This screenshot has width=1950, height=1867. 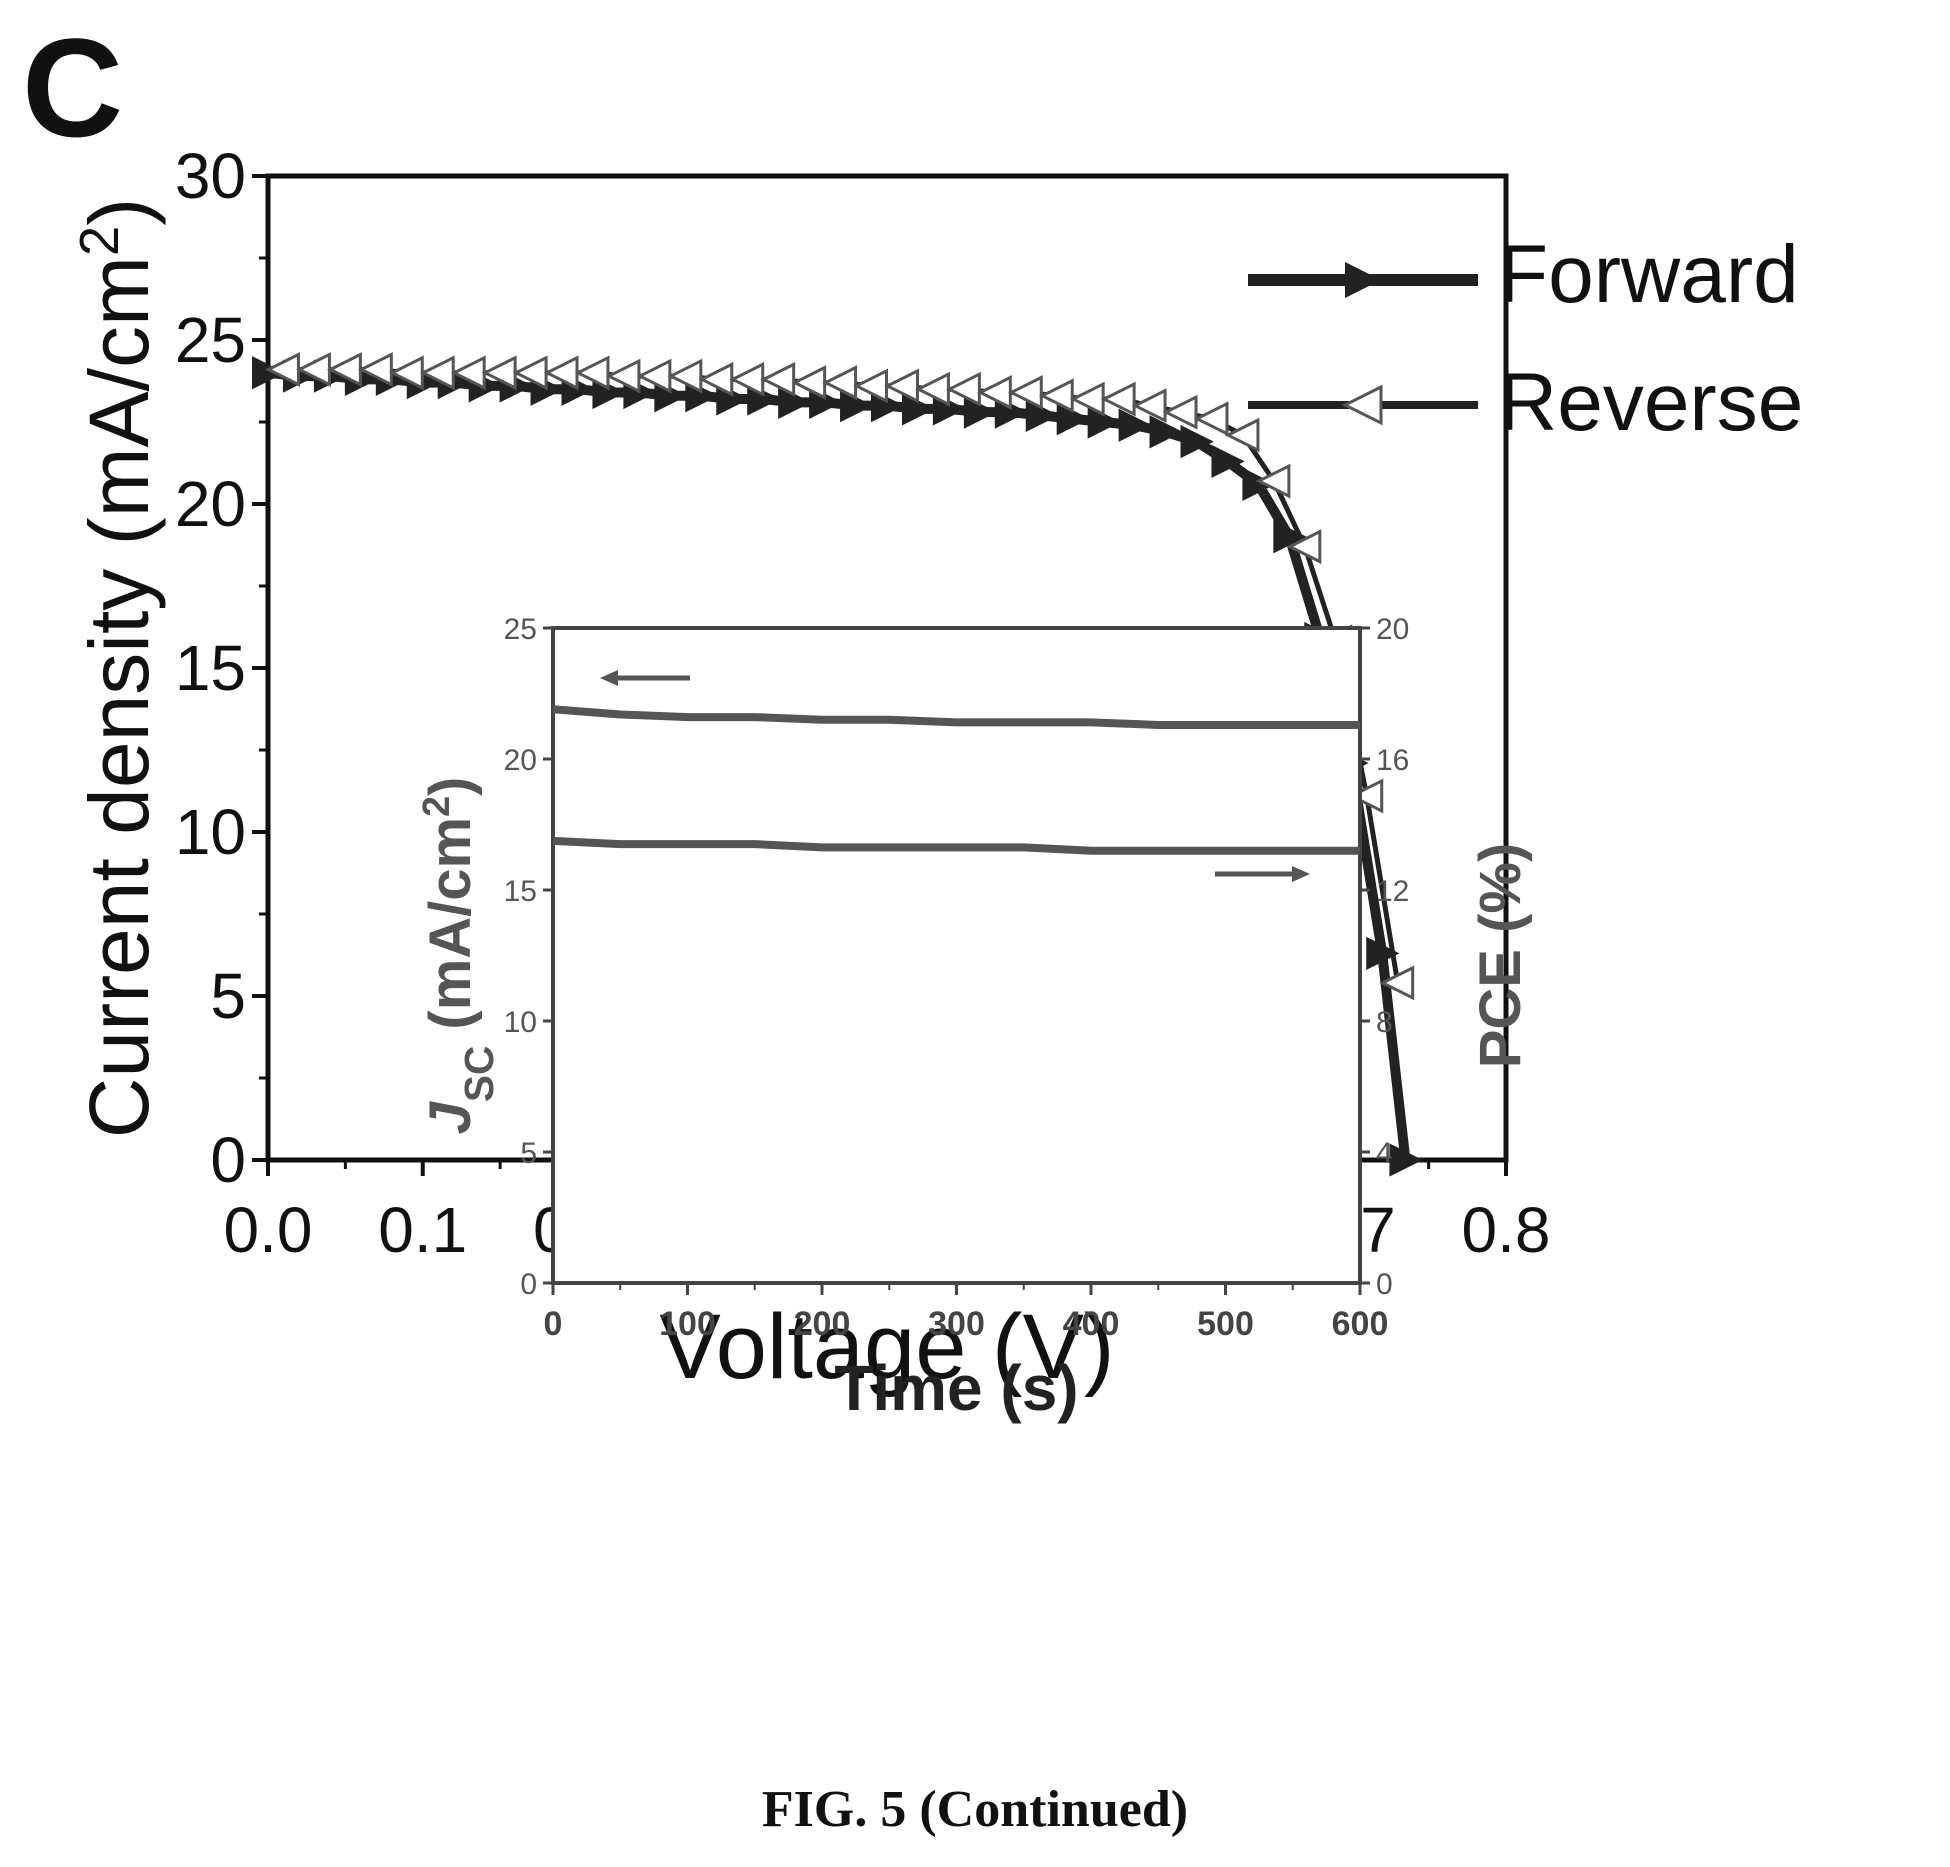 What do you see at coordinates (228, 996) in the screenshot?
I see `main-y-tick-label: 5` at bounding box center [228, 996].